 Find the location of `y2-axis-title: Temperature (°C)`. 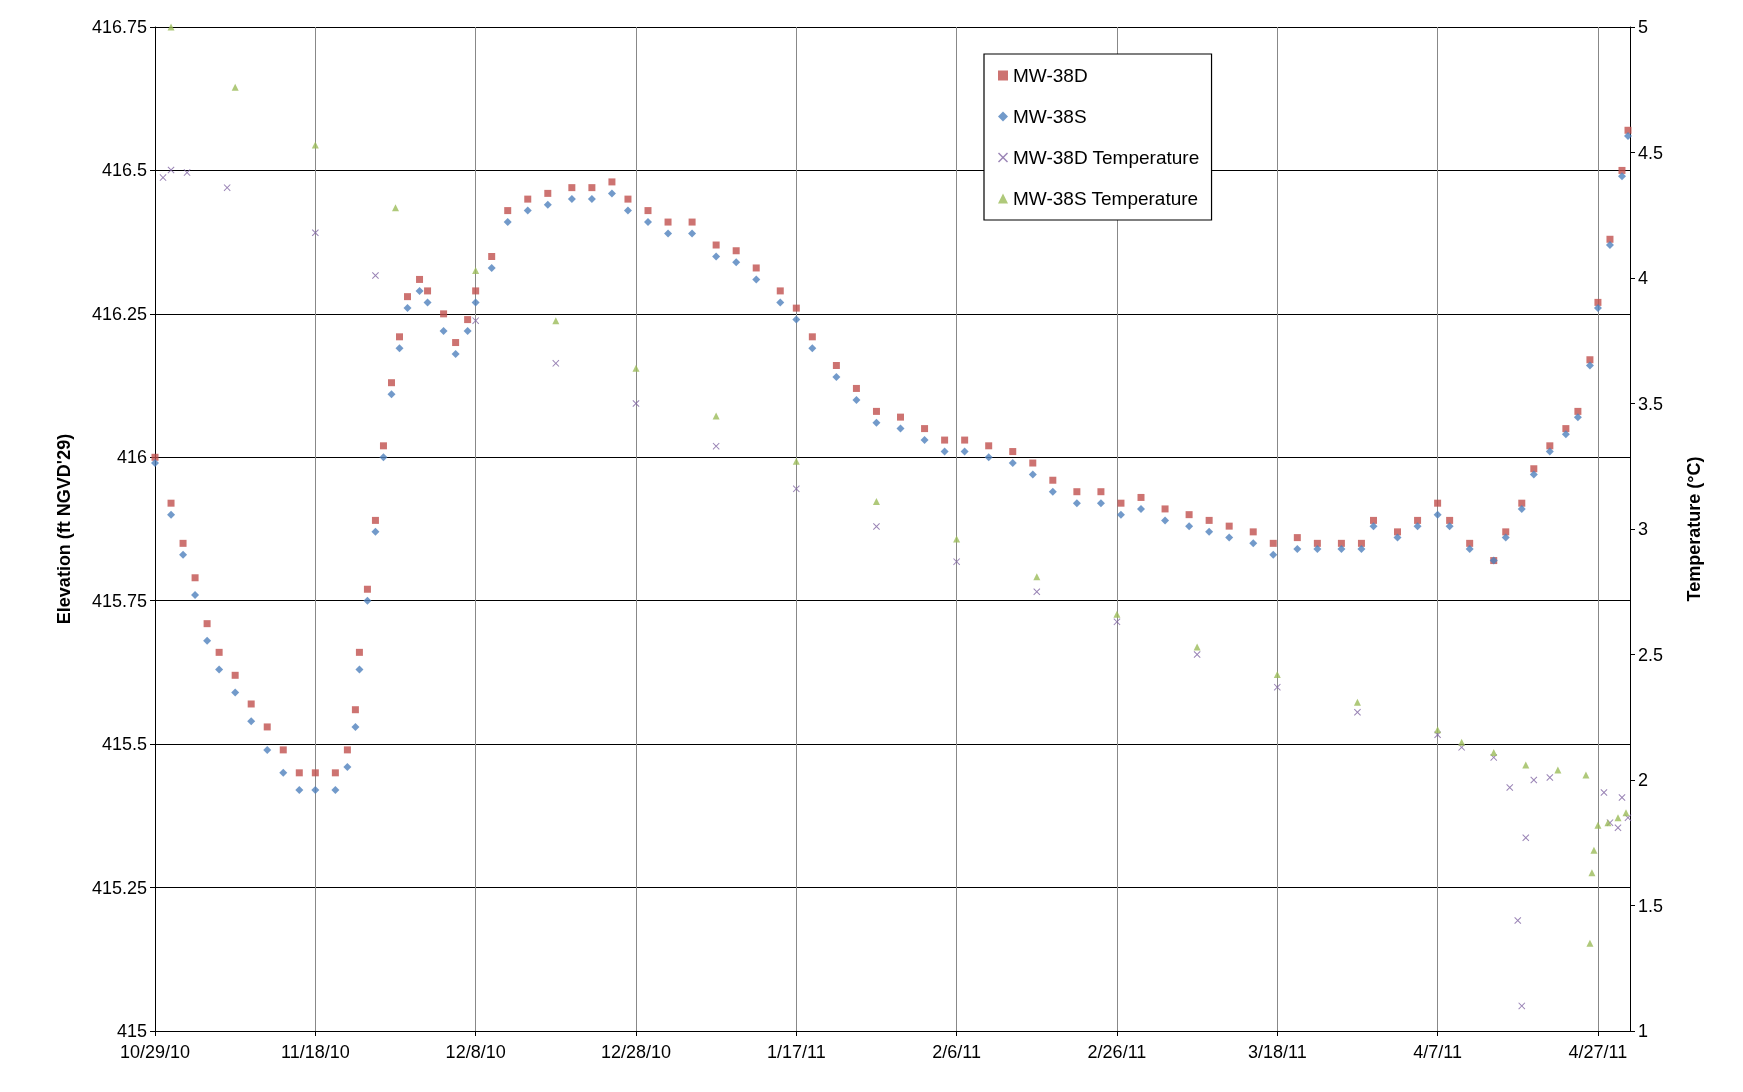

y2-axis-title: Temperature (°C) is located at coordinates (1694, 529).